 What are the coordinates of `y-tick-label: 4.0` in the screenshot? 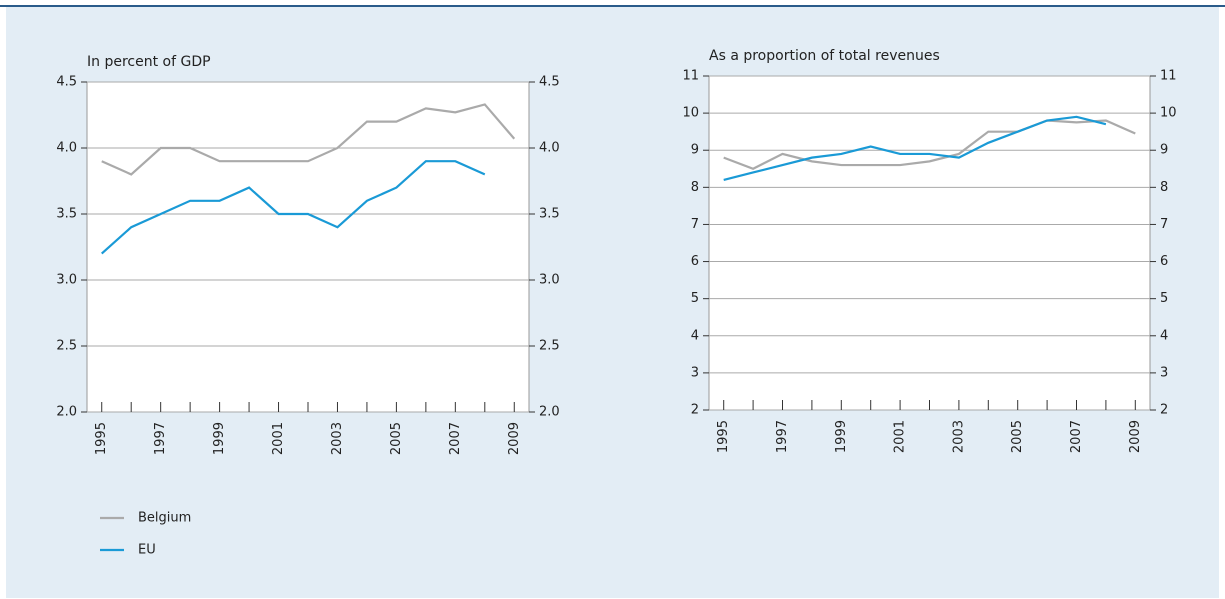 It's located at (66, 148).